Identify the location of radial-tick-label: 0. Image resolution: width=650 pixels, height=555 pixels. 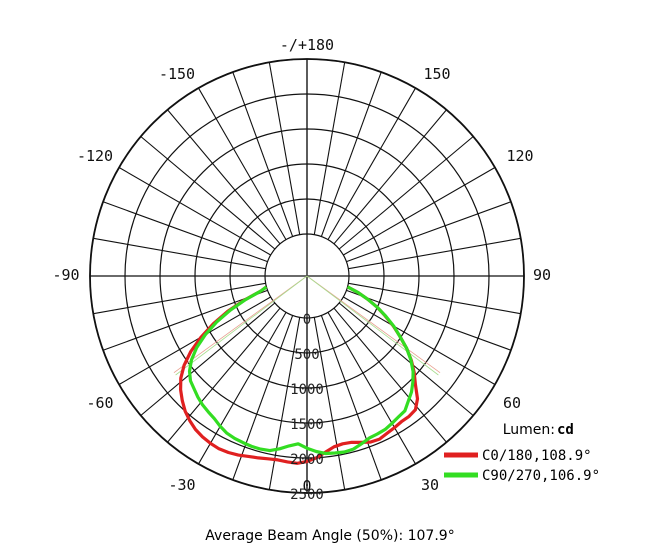
(307, 320).